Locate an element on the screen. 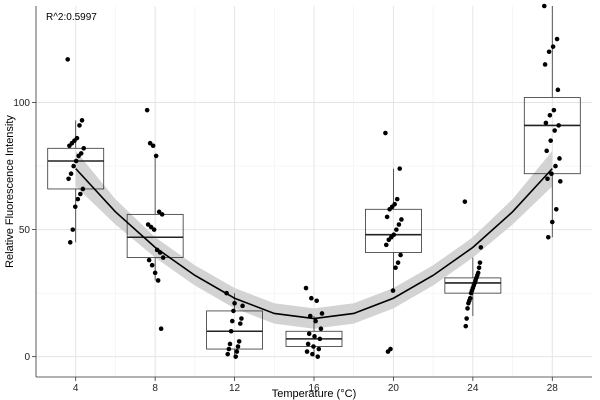  x-tick-label: 12 is located at coordinates (235, 388).